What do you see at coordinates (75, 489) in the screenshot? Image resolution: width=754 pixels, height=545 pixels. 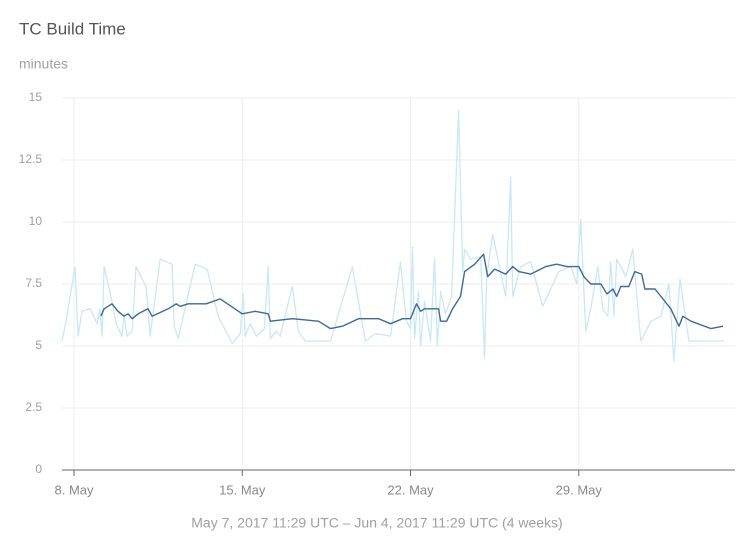 I see `x-tick-label: 8. May` at bounding box center [75, 489].